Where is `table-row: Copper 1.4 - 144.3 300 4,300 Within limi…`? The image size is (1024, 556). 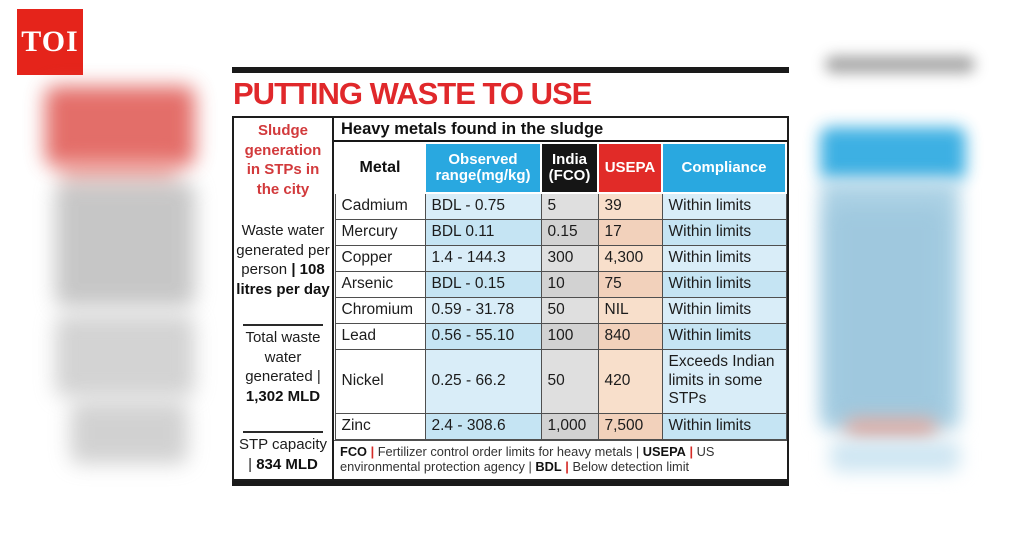 table-row: Copper 1.4 - 144.3 300 4,300 Within limi… is located at coordinates (560, 258).